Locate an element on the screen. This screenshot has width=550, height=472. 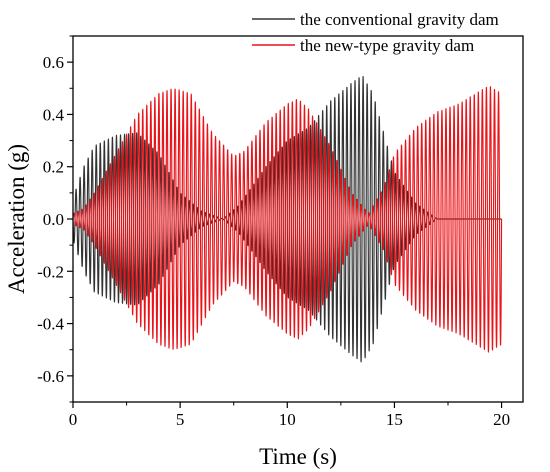
y-axis-title: Acceleration (g) is located at coordinates (16, 219).